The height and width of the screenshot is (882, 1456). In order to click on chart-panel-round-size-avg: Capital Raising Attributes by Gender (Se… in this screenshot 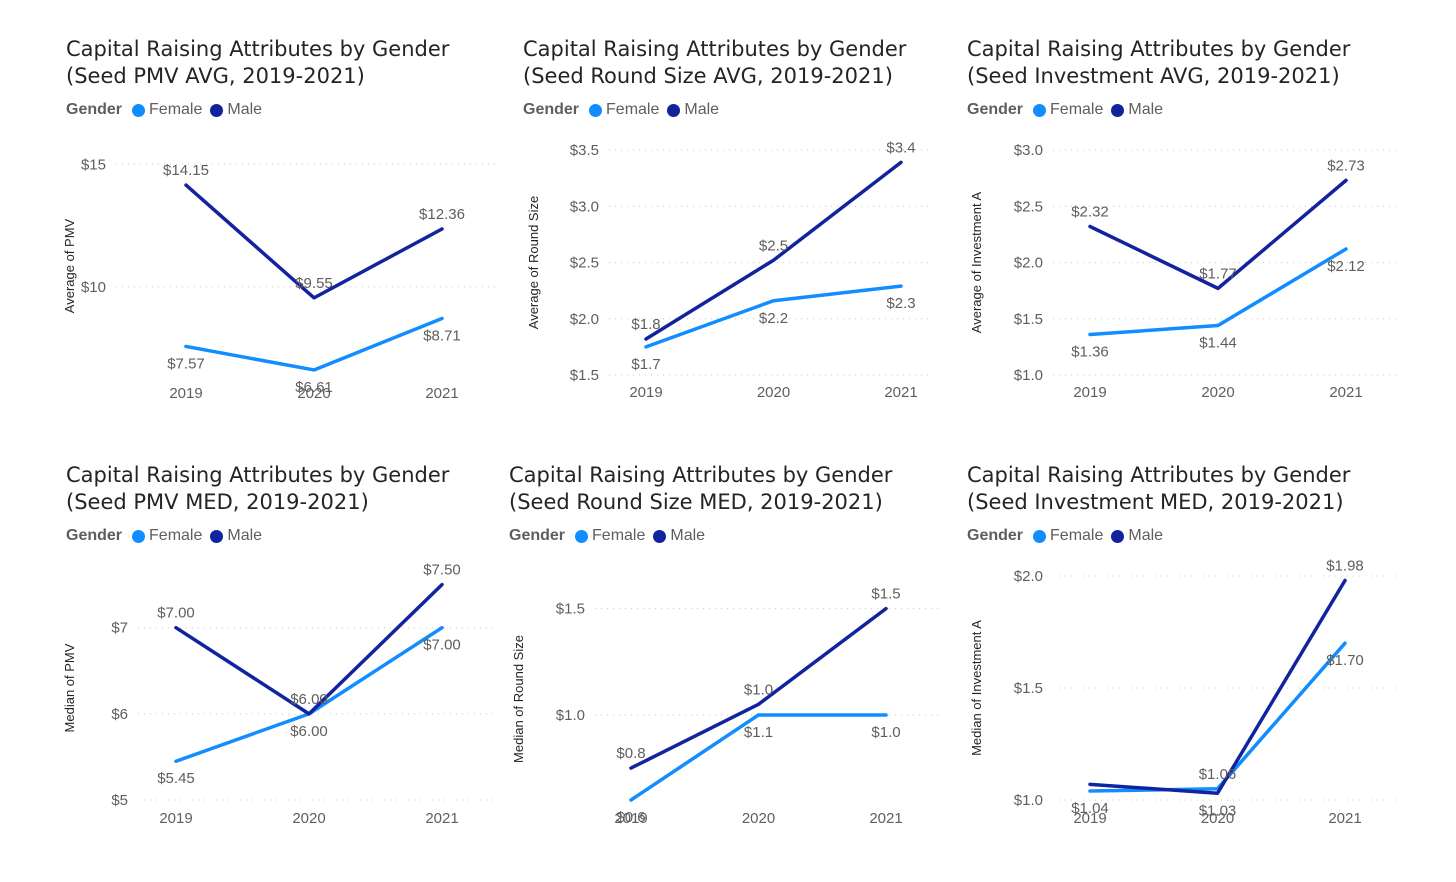, I will do `click(738, 221)`.